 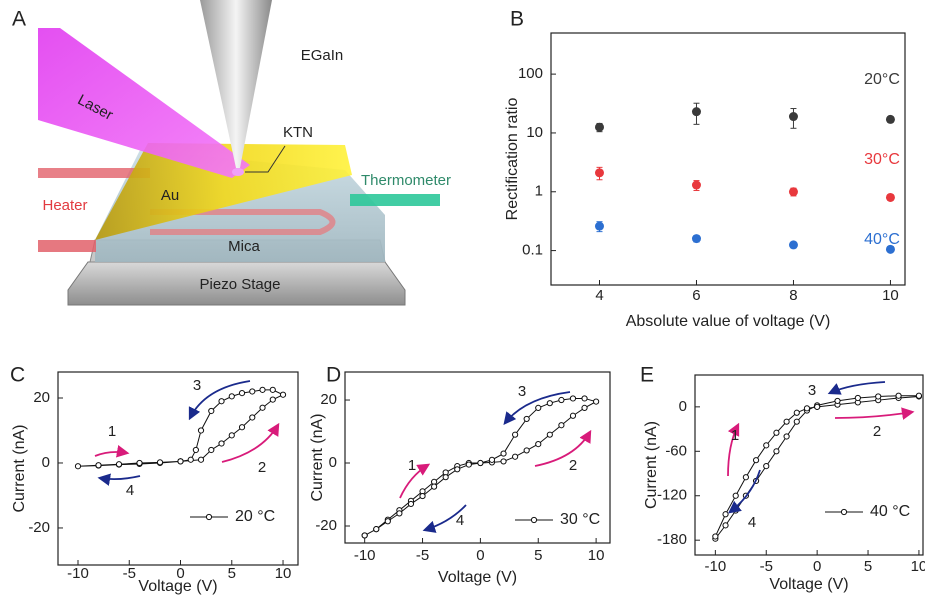 I want to click on y-tick-label: -60, so click(x=676, y=450).